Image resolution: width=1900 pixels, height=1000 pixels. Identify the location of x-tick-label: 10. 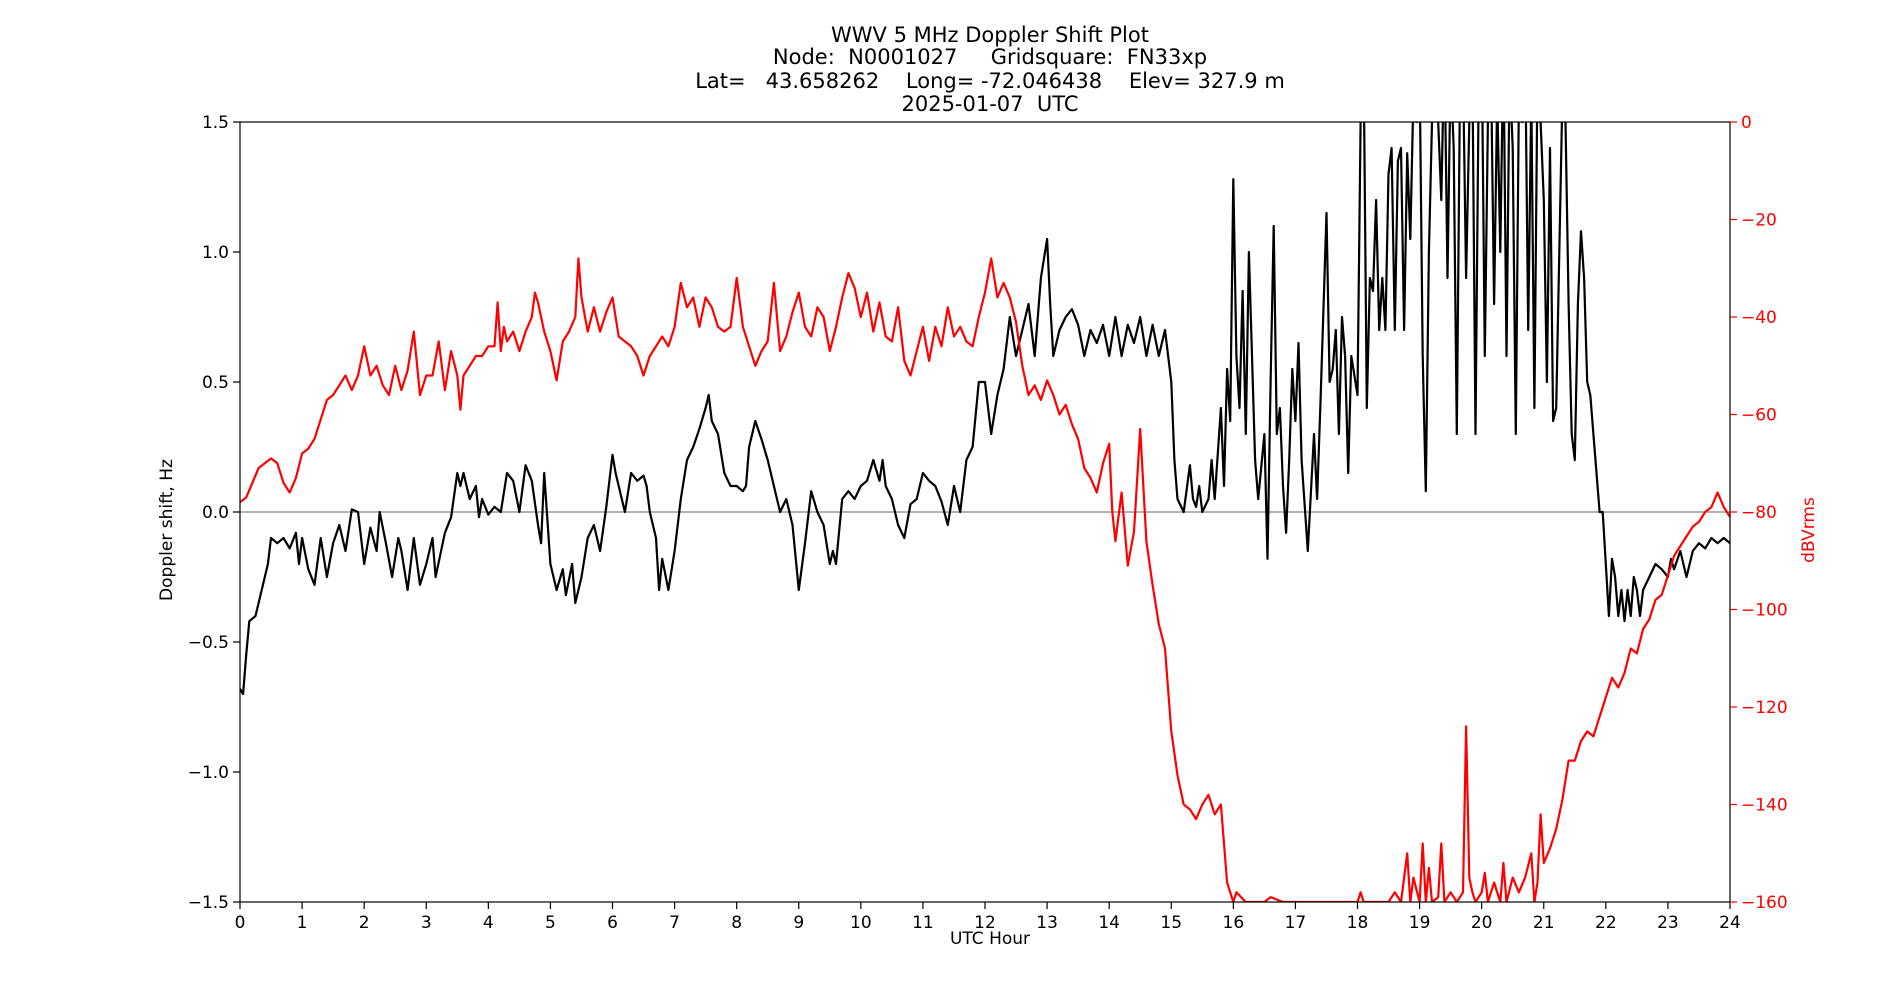
(861, 923).